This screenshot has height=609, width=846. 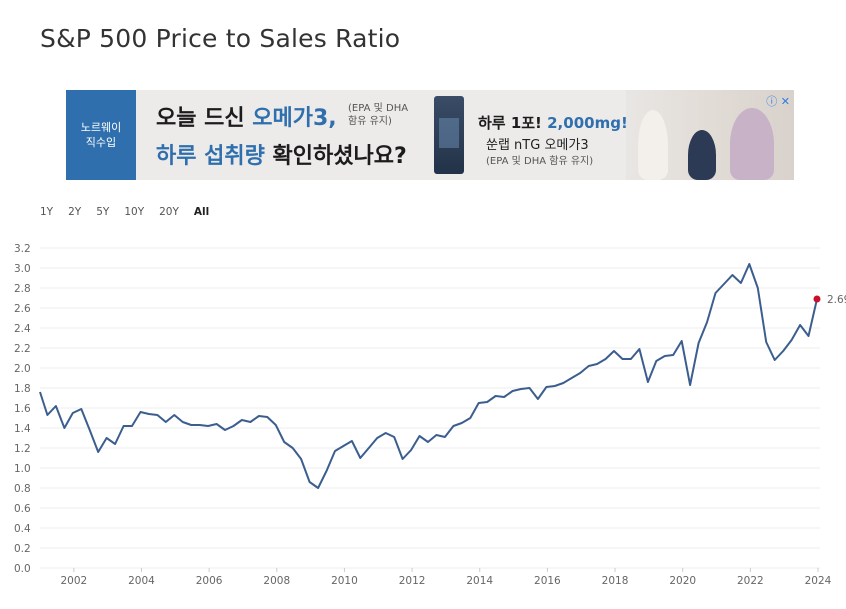 I want to click on range-button-5y: 5Y, so click(x=103, y=212).